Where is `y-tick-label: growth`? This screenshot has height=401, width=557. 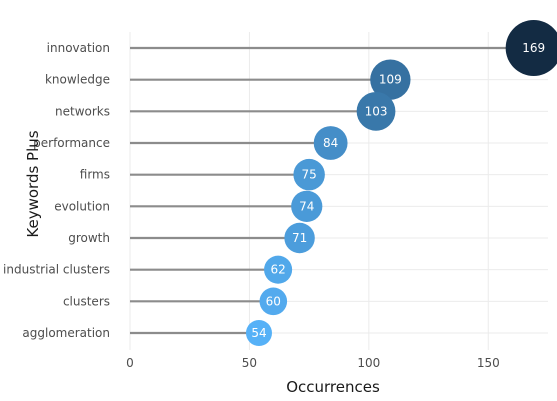
y-tick-label: growth is located at coordinates (89, 238).